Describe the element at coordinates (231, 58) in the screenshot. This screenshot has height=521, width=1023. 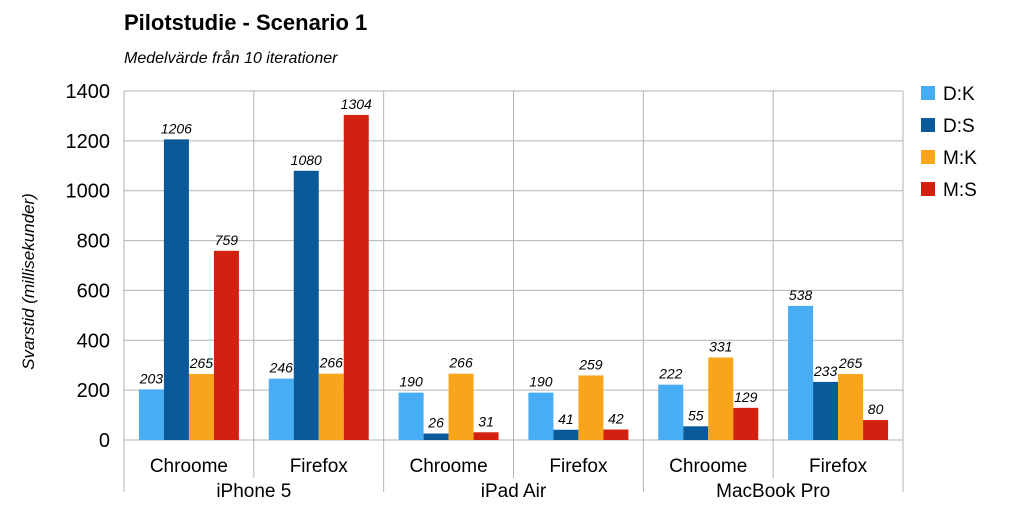
I see `chart-subtitle: Medelvärde från 10 iterationer` at that location.